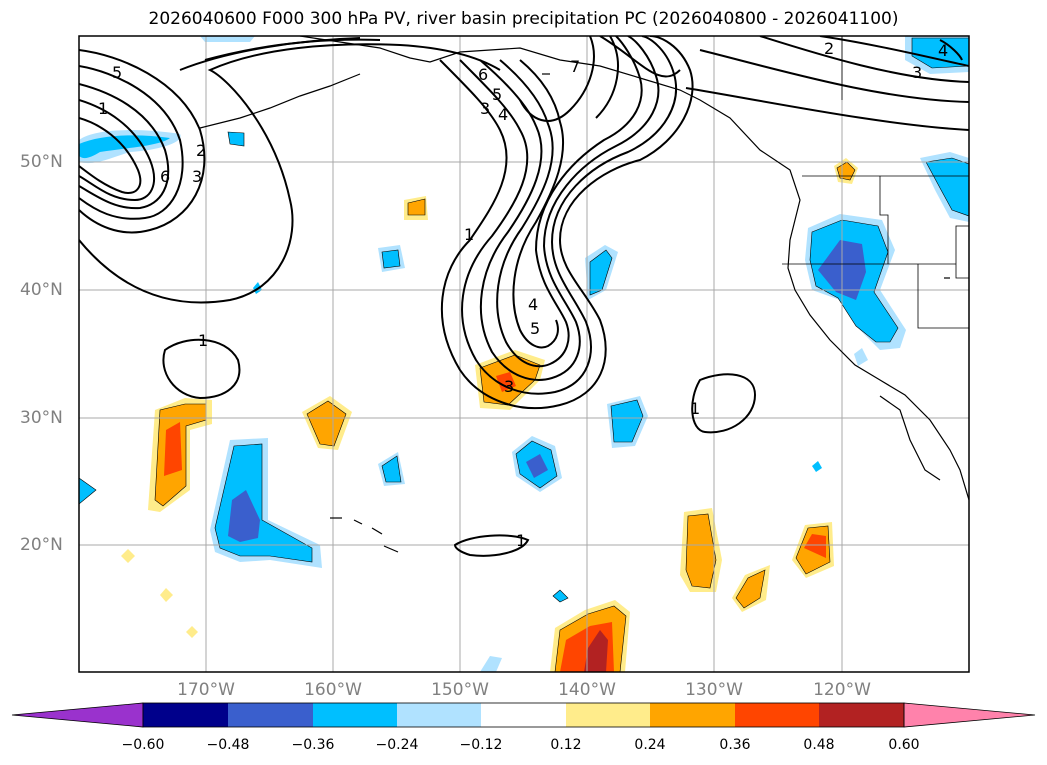  I want to click on lon-label: 130°W, so click(714, 690).